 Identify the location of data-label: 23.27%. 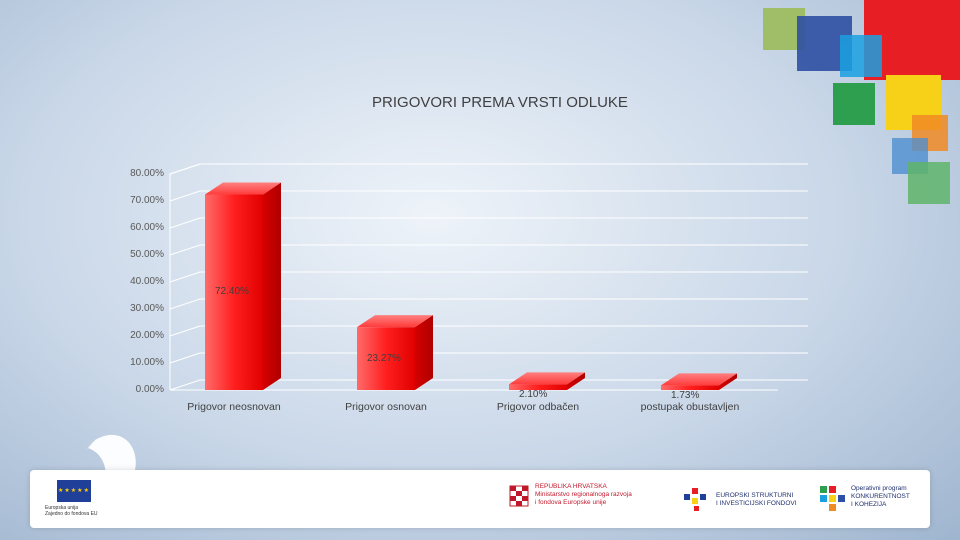
(384, 358).